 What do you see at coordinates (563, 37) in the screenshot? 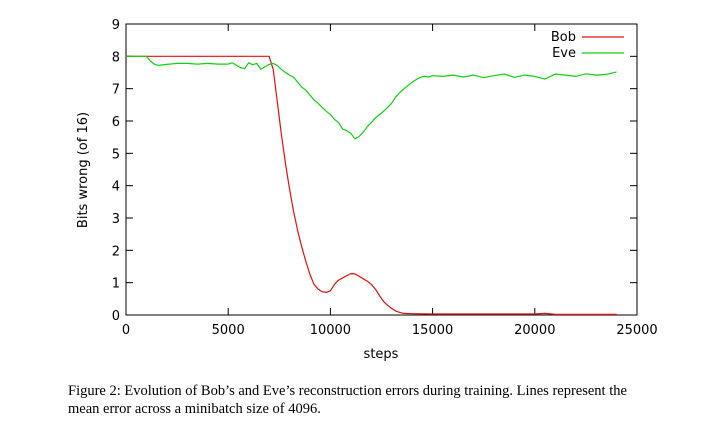
I see `legend-label-bob: Bob` at bounding box center [563, 37].